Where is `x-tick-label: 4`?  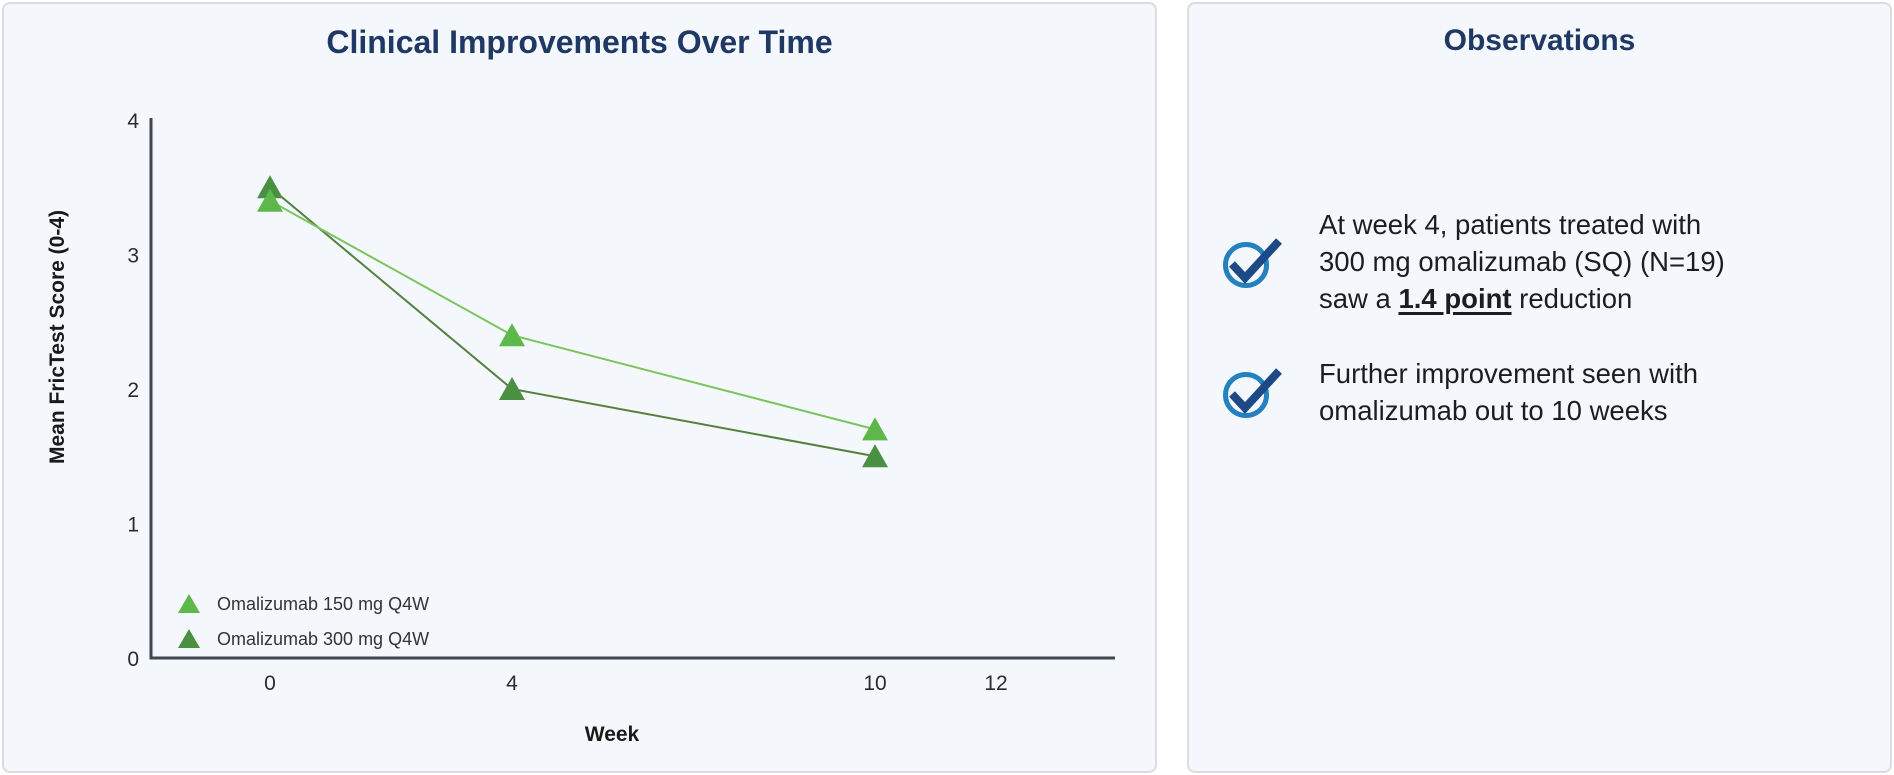
x-tick-label: 4 is located at coordinates (512, 683).